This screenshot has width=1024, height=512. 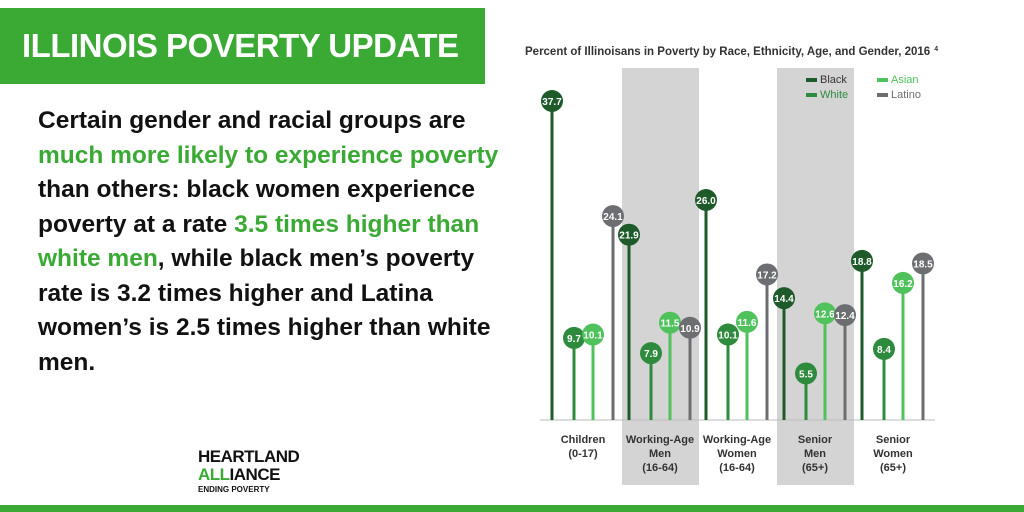 I want to click on x-tick-label: Children, so click(x=583, y=440).